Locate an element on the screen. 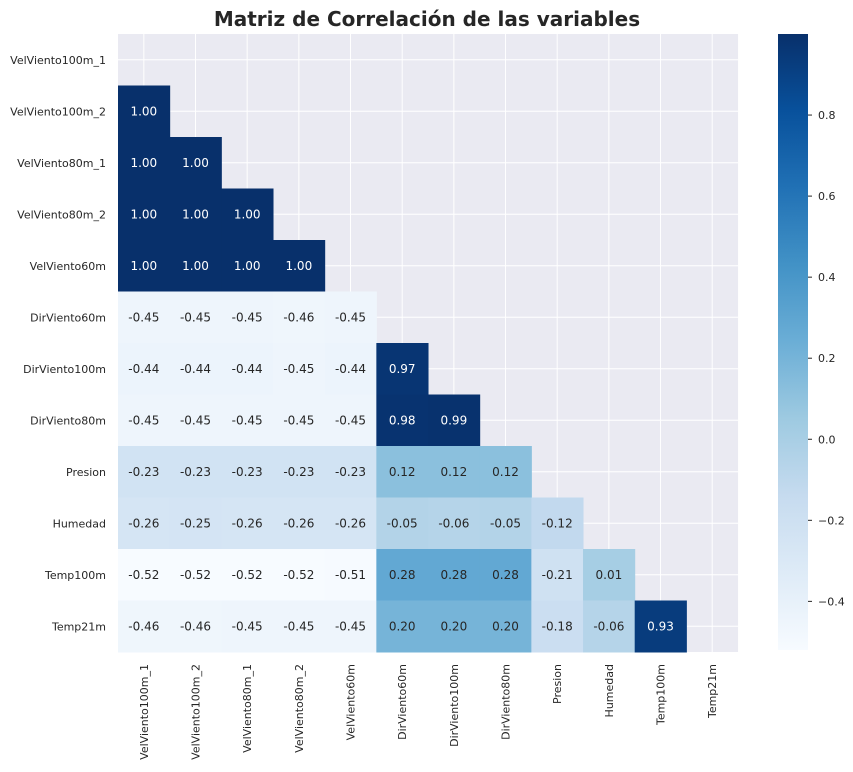  y-tick-label: VelViento100m_1 is located at coordinates (58, 60).